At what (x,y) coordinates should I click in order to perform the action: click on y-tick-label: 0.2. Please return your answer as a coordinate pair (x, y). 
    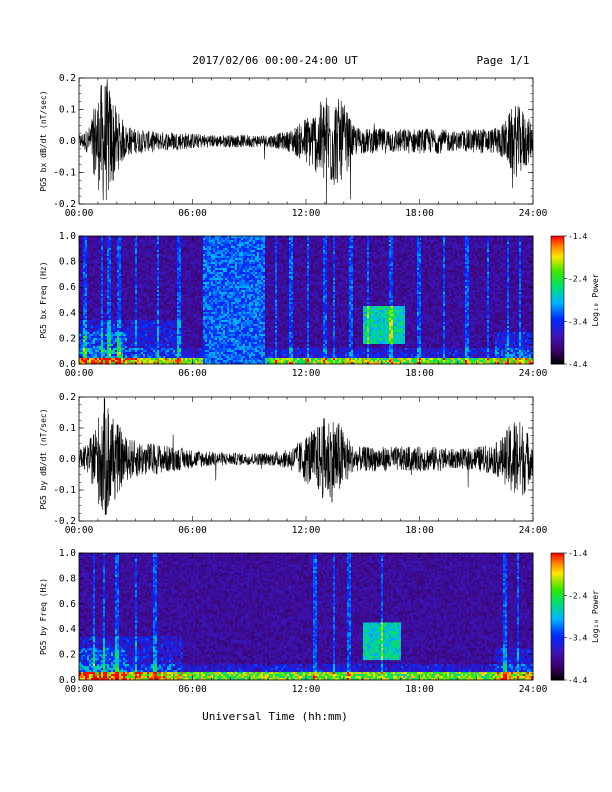
    Looking at the image, I should click on (67, 78).